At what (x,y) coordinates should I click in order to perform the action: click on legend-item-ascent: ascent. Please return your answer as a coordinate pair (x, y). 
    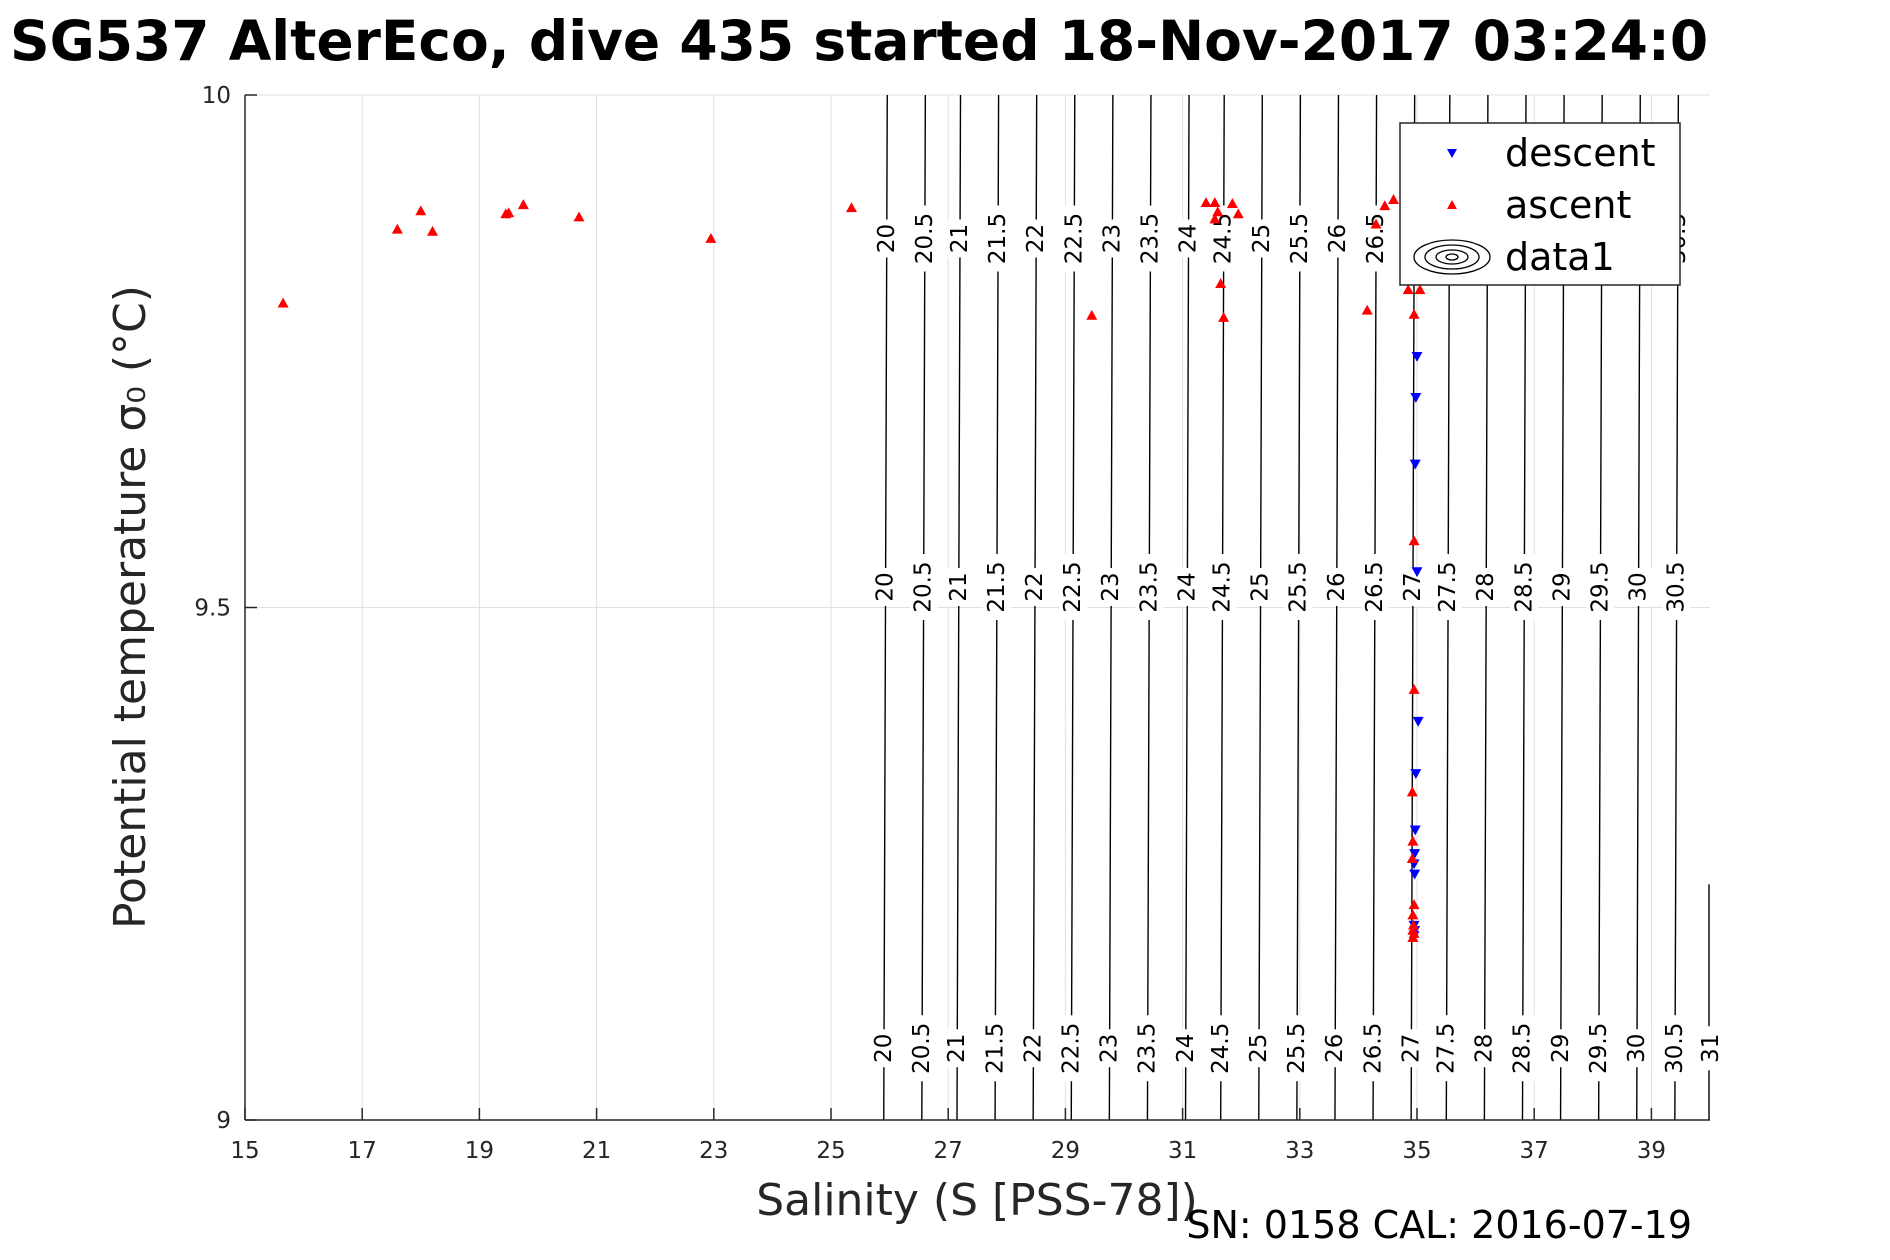
    Looking at the image, I should click on (1539, 205).